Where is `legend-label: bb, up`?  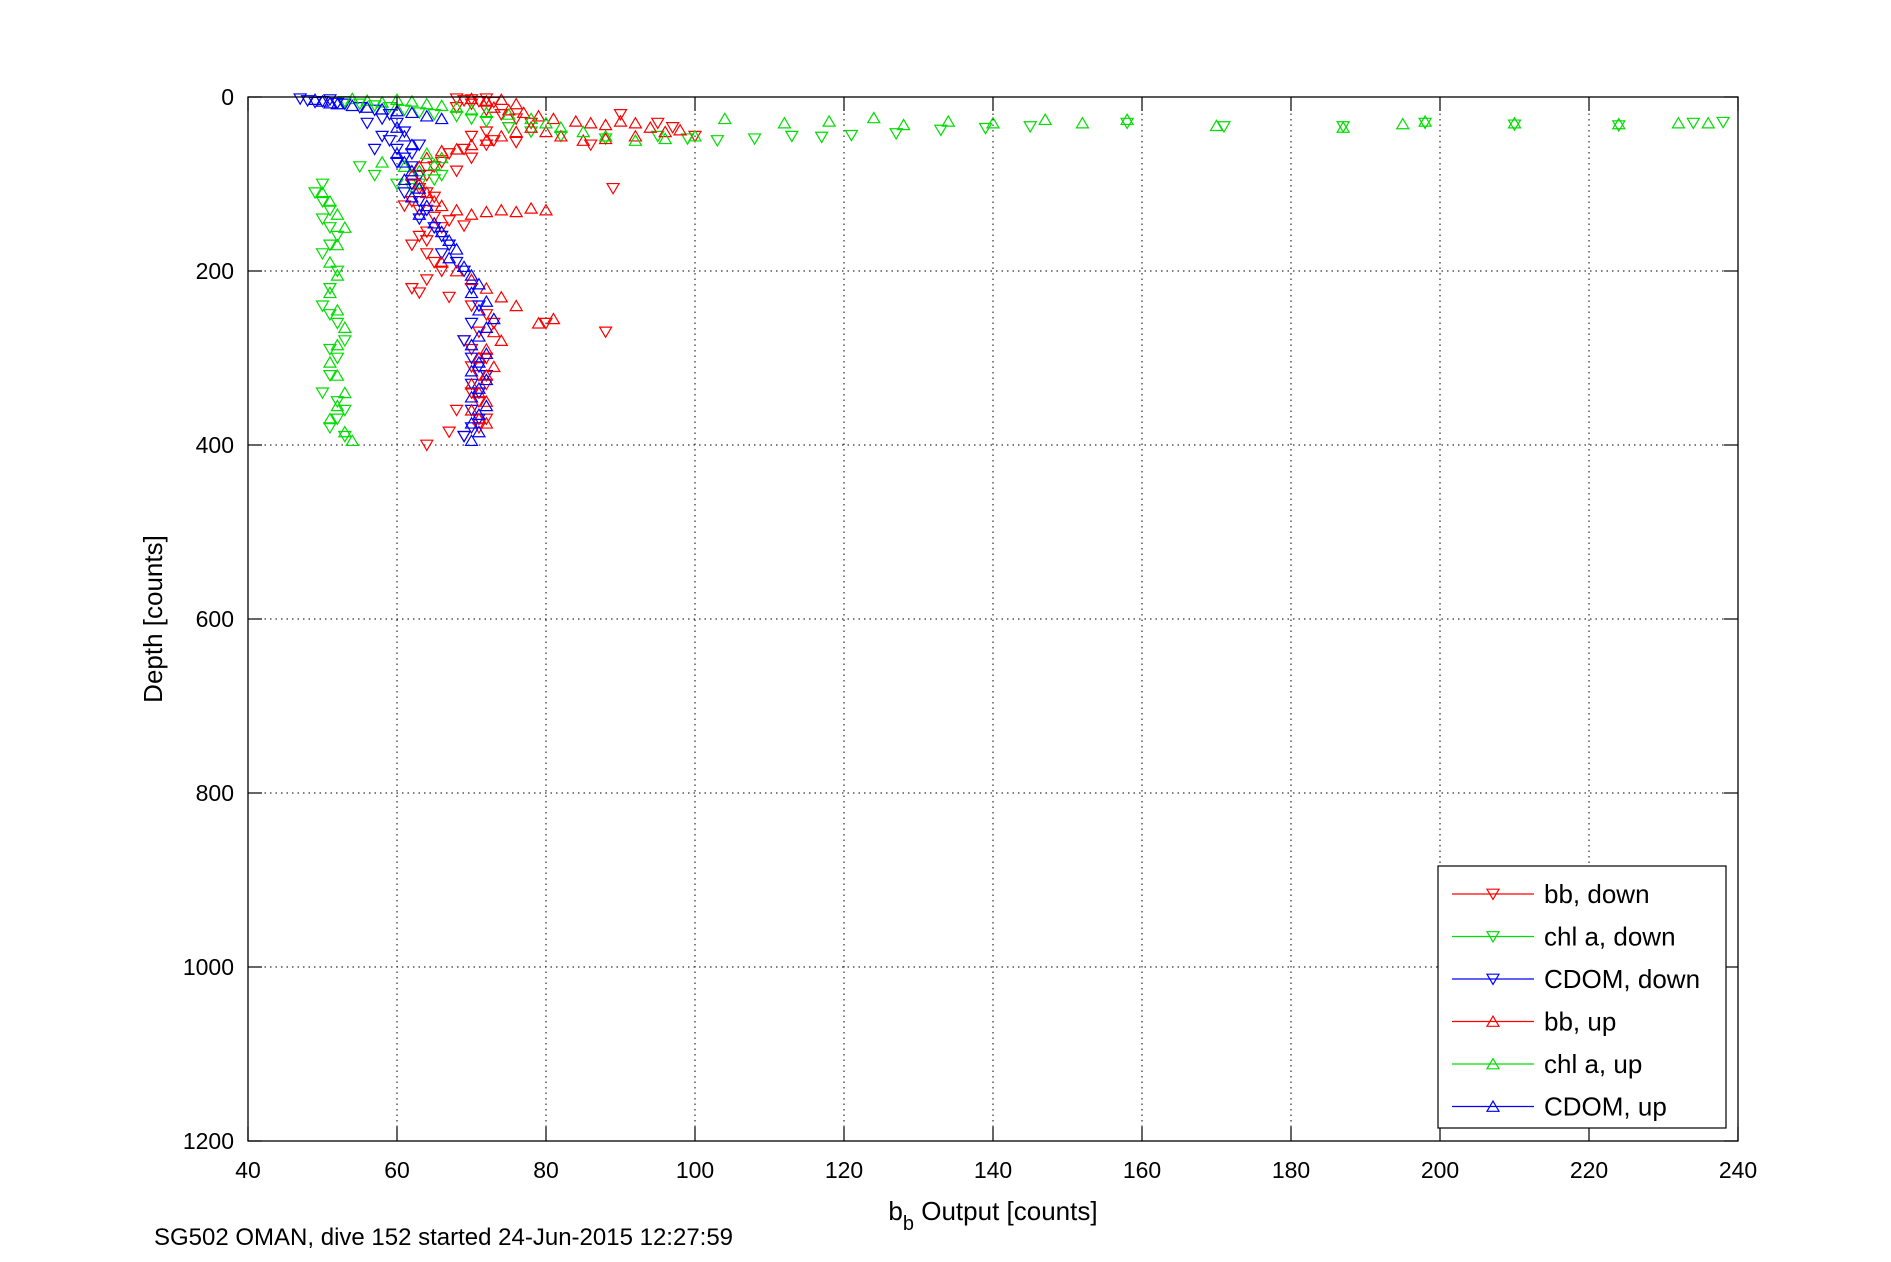 legend-label: bb, up is located at coordinates (1580, 1022).